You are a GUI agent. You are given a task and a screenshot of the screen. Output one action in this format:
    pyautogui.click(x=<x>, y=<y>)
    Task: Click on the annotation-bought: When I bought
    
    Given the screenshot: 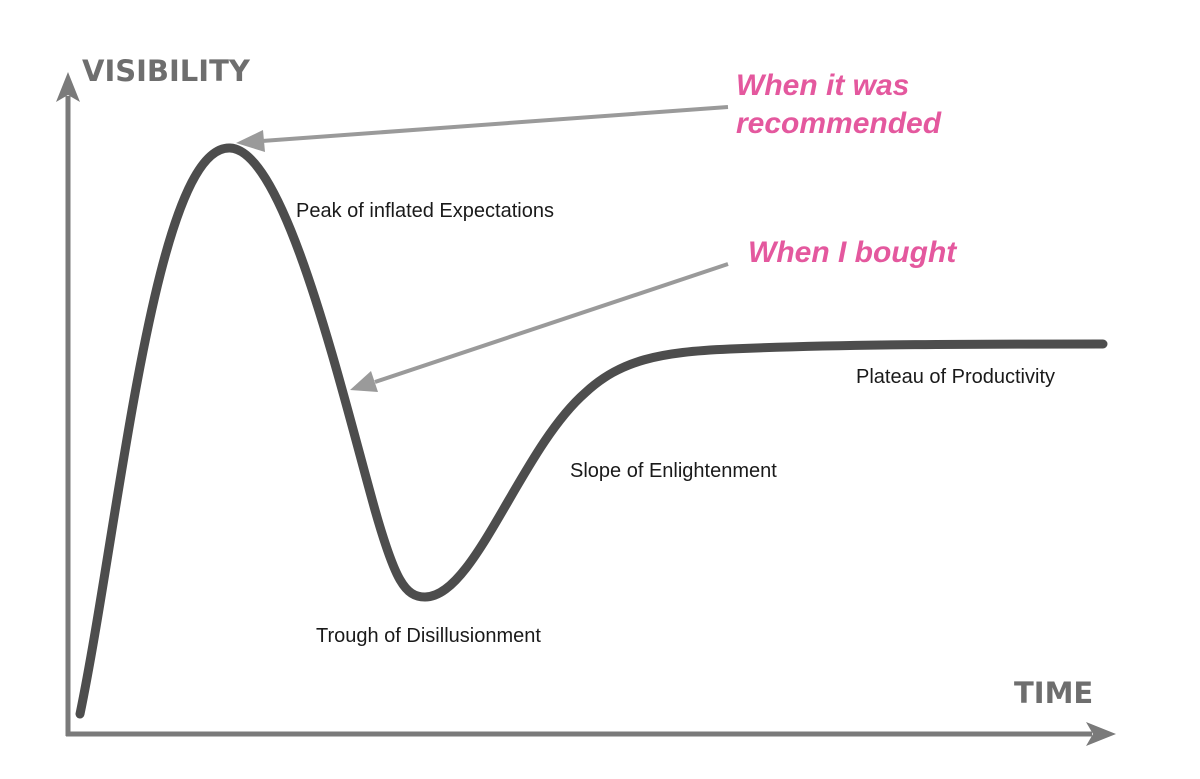 What is the action you would take?
    pyautogui.click(x=853, y=252)
    